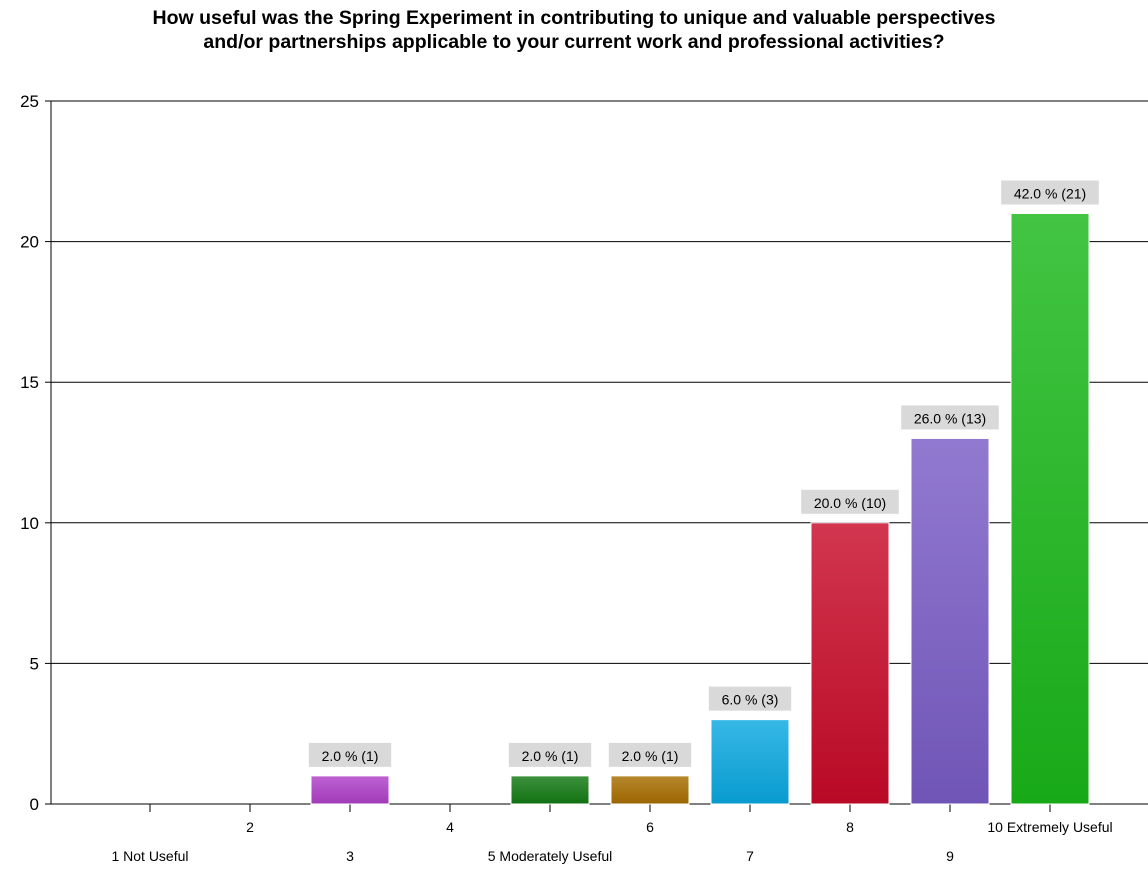  What do you see at coordinates (34, 804) in the screenshot?
I see `y-tick-label: 0` at bounding box center [34, 804].